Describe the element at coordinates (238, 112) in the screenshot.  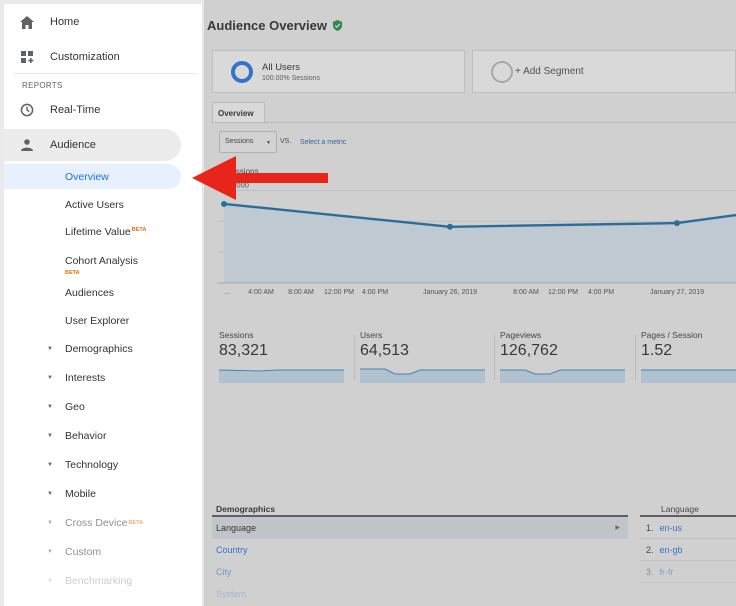
I see `tab-overview: Overview` at that location.